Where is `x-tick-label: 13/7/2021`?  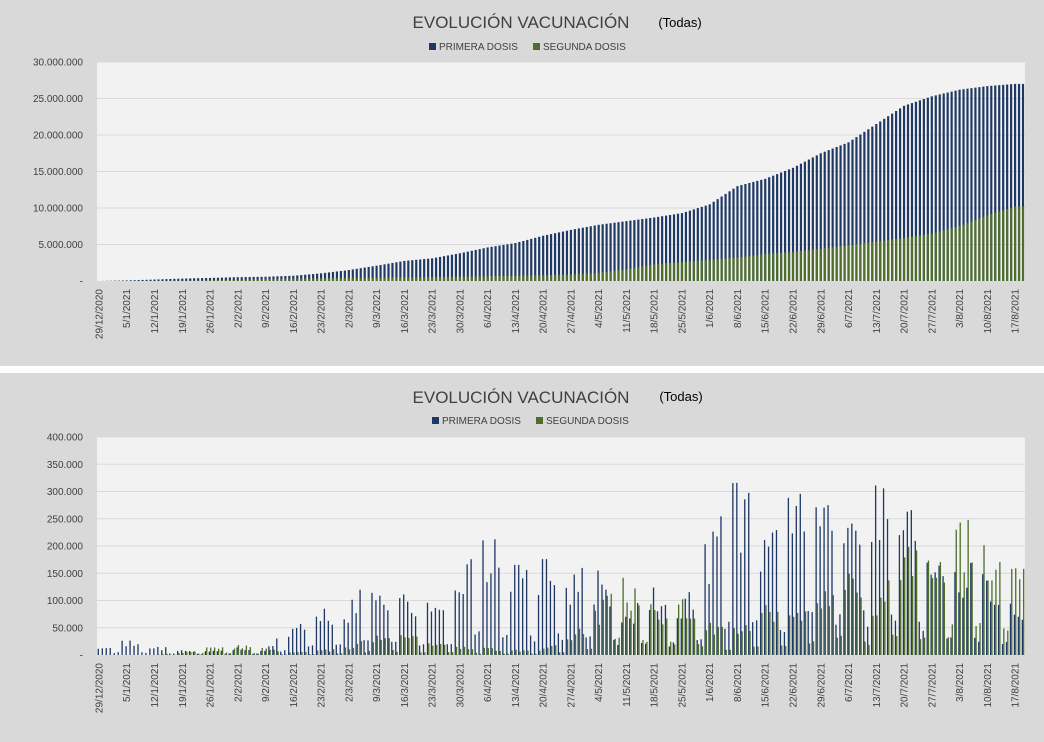 x-tick-label: 13/7/2021 is located at coordinates (877, 685).